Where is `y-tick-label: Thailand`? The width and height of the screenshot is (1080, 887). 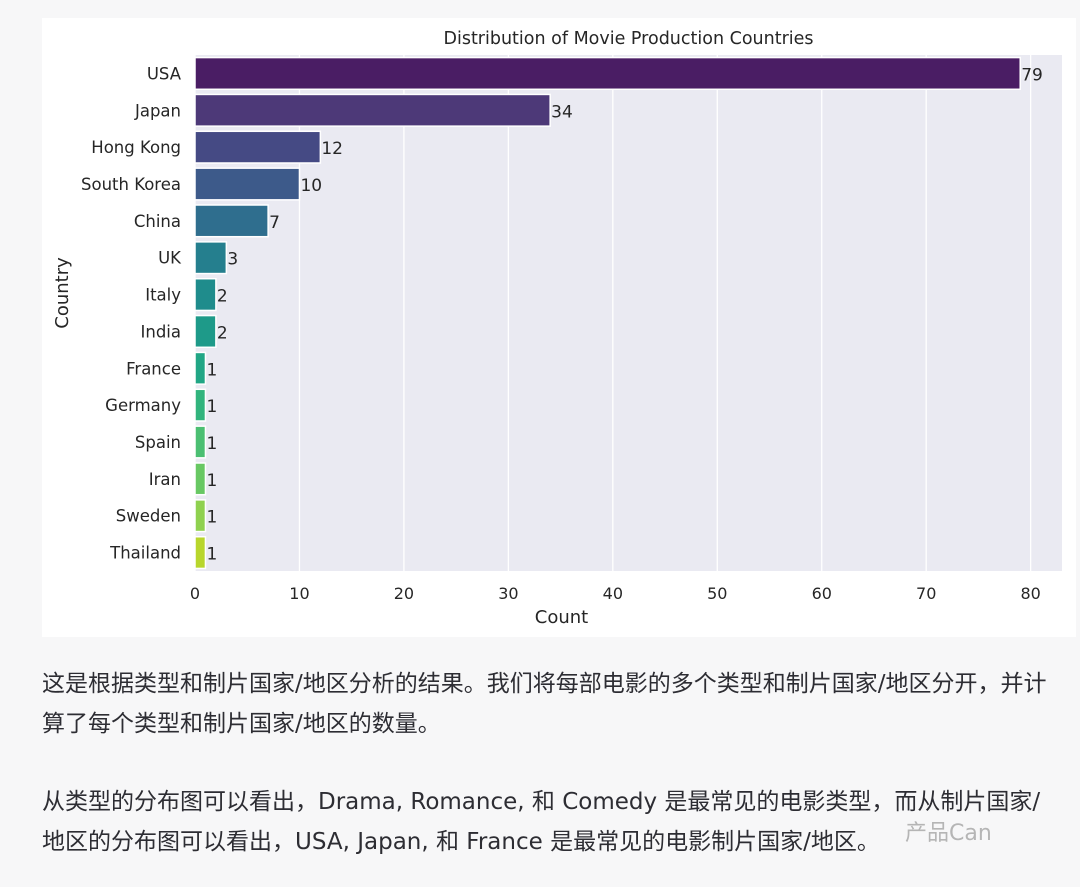
y-tick-label: Thailand is located at coordinates (145, 553).